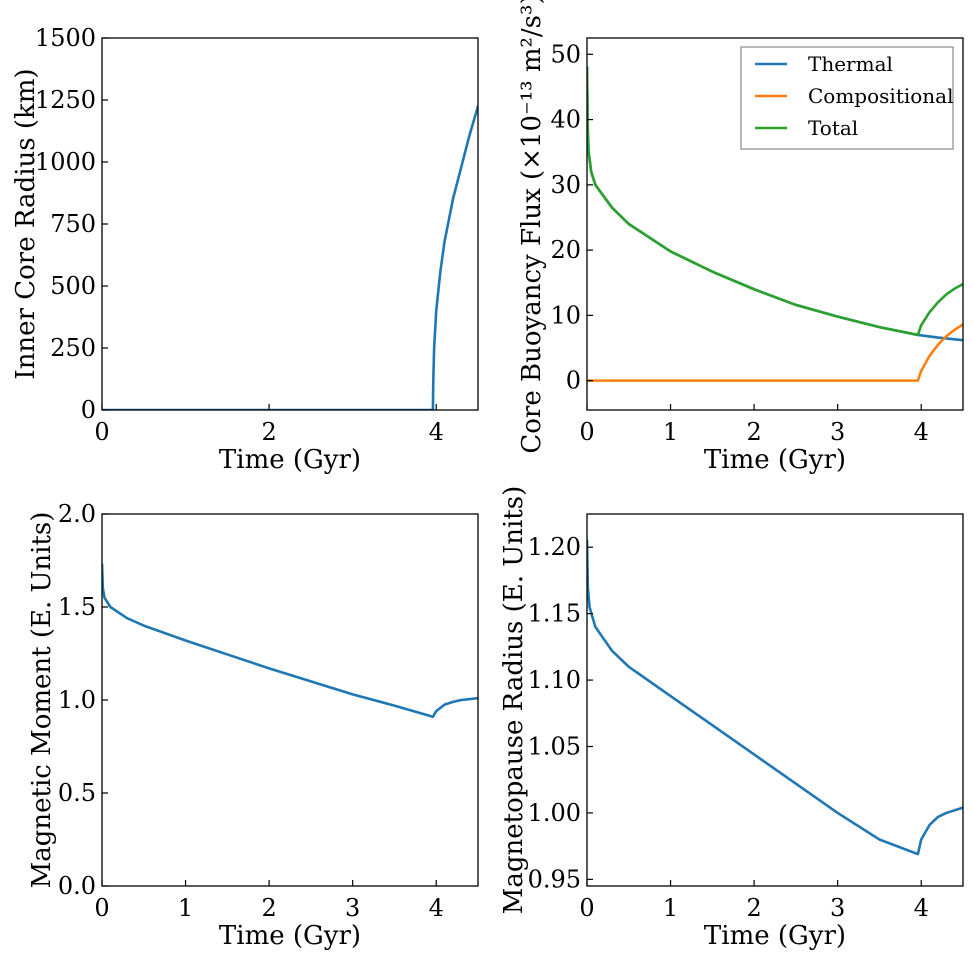  What do you see at coordinates (565, 120) in the screenshot?
I see `y-tick-label: 40` at bounding box center [565, 120].